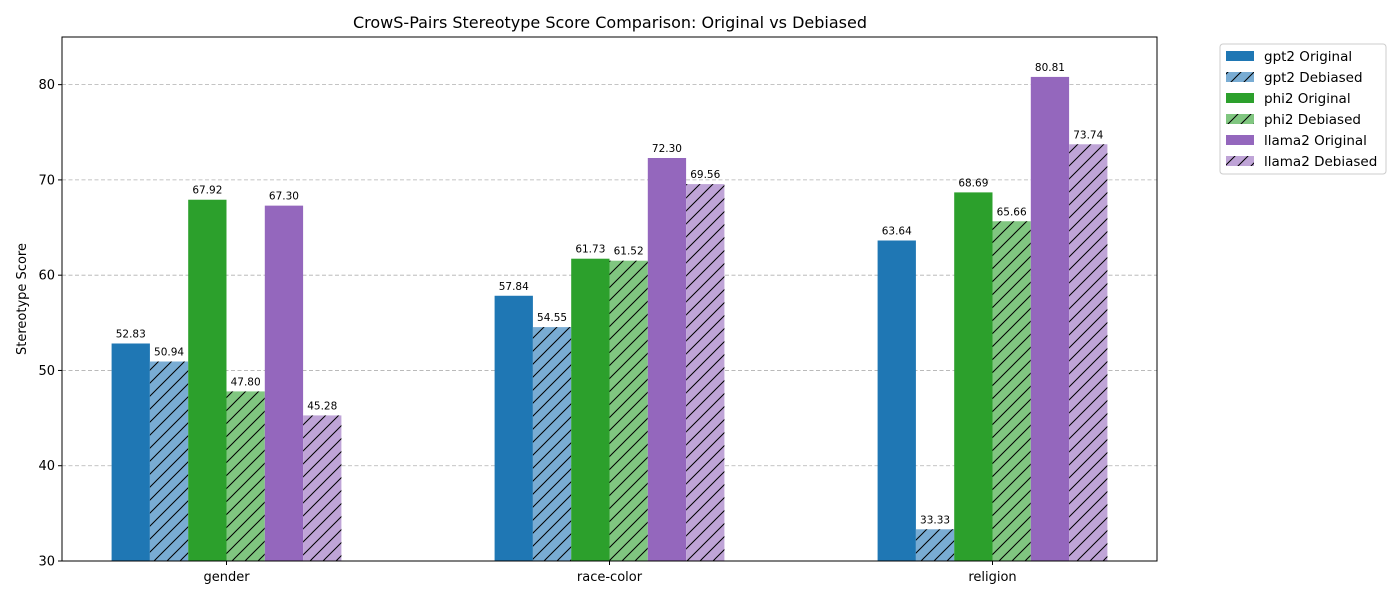 The image size is (1400, 600). Describe the element at coordinates (322, 406) in the screenshot. I see `bar-value-label: 45.28` at that location.